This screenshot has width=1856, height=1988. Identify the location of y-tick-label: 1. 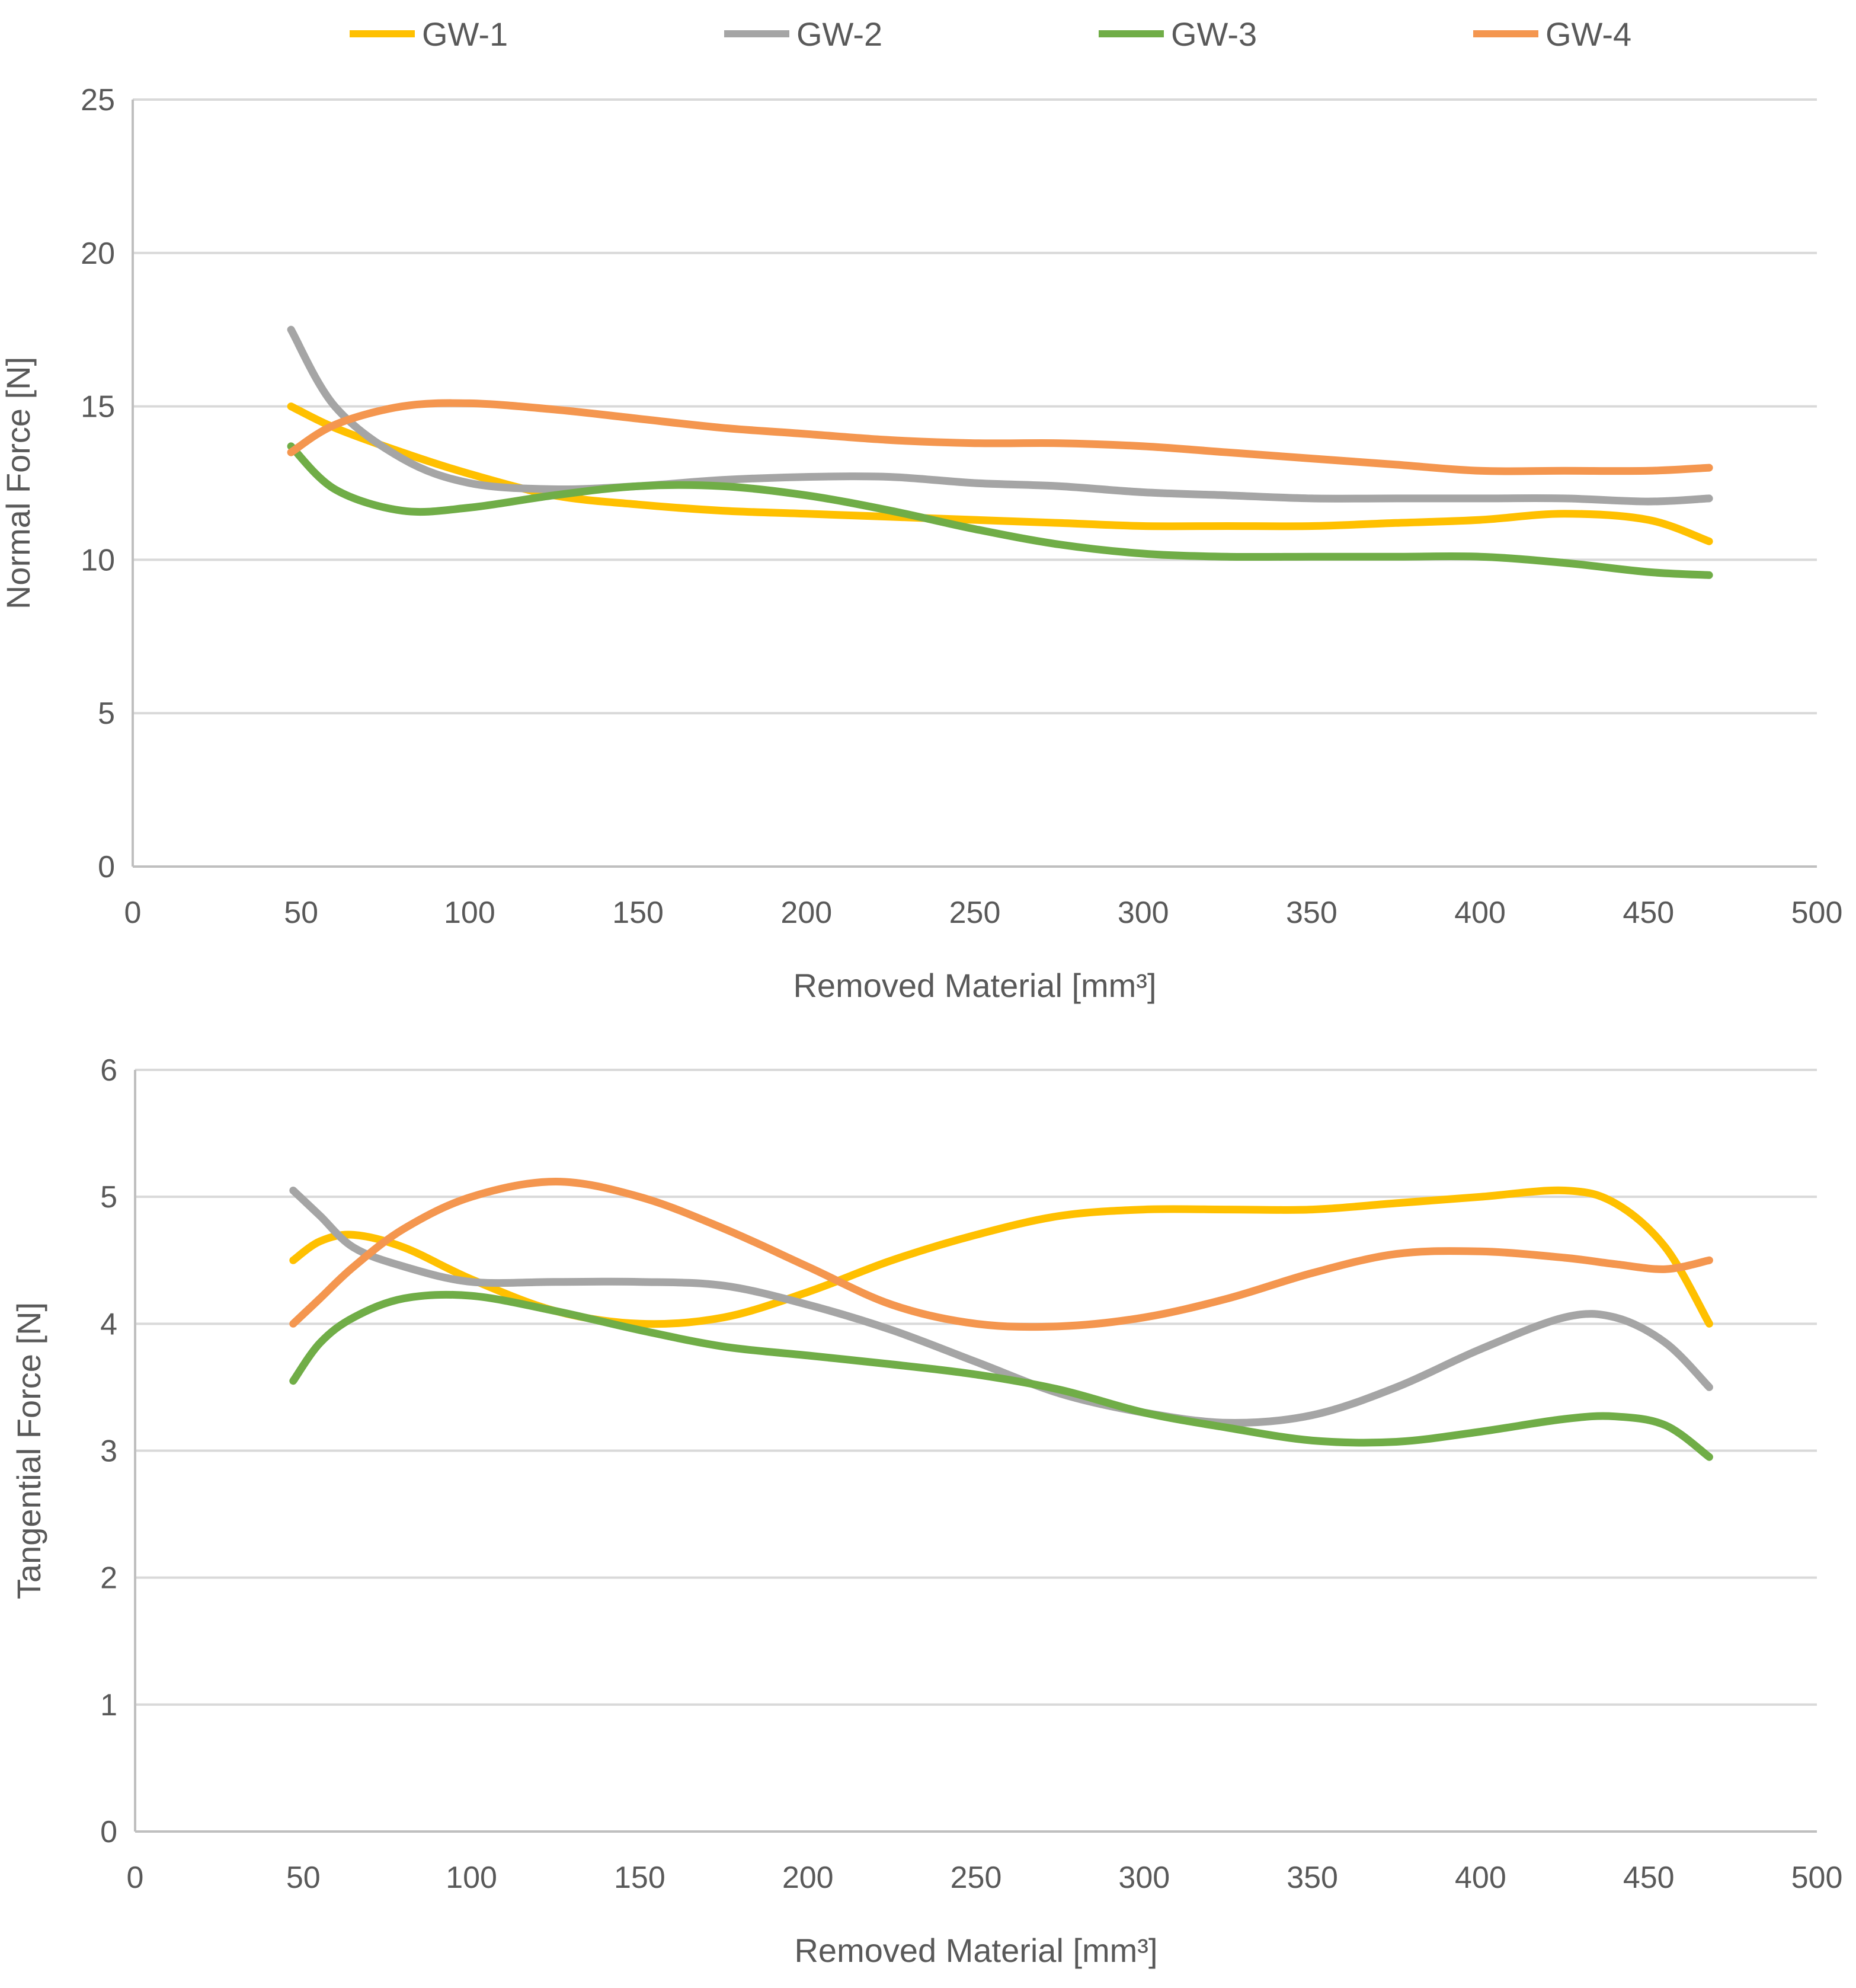
(108, 1705).